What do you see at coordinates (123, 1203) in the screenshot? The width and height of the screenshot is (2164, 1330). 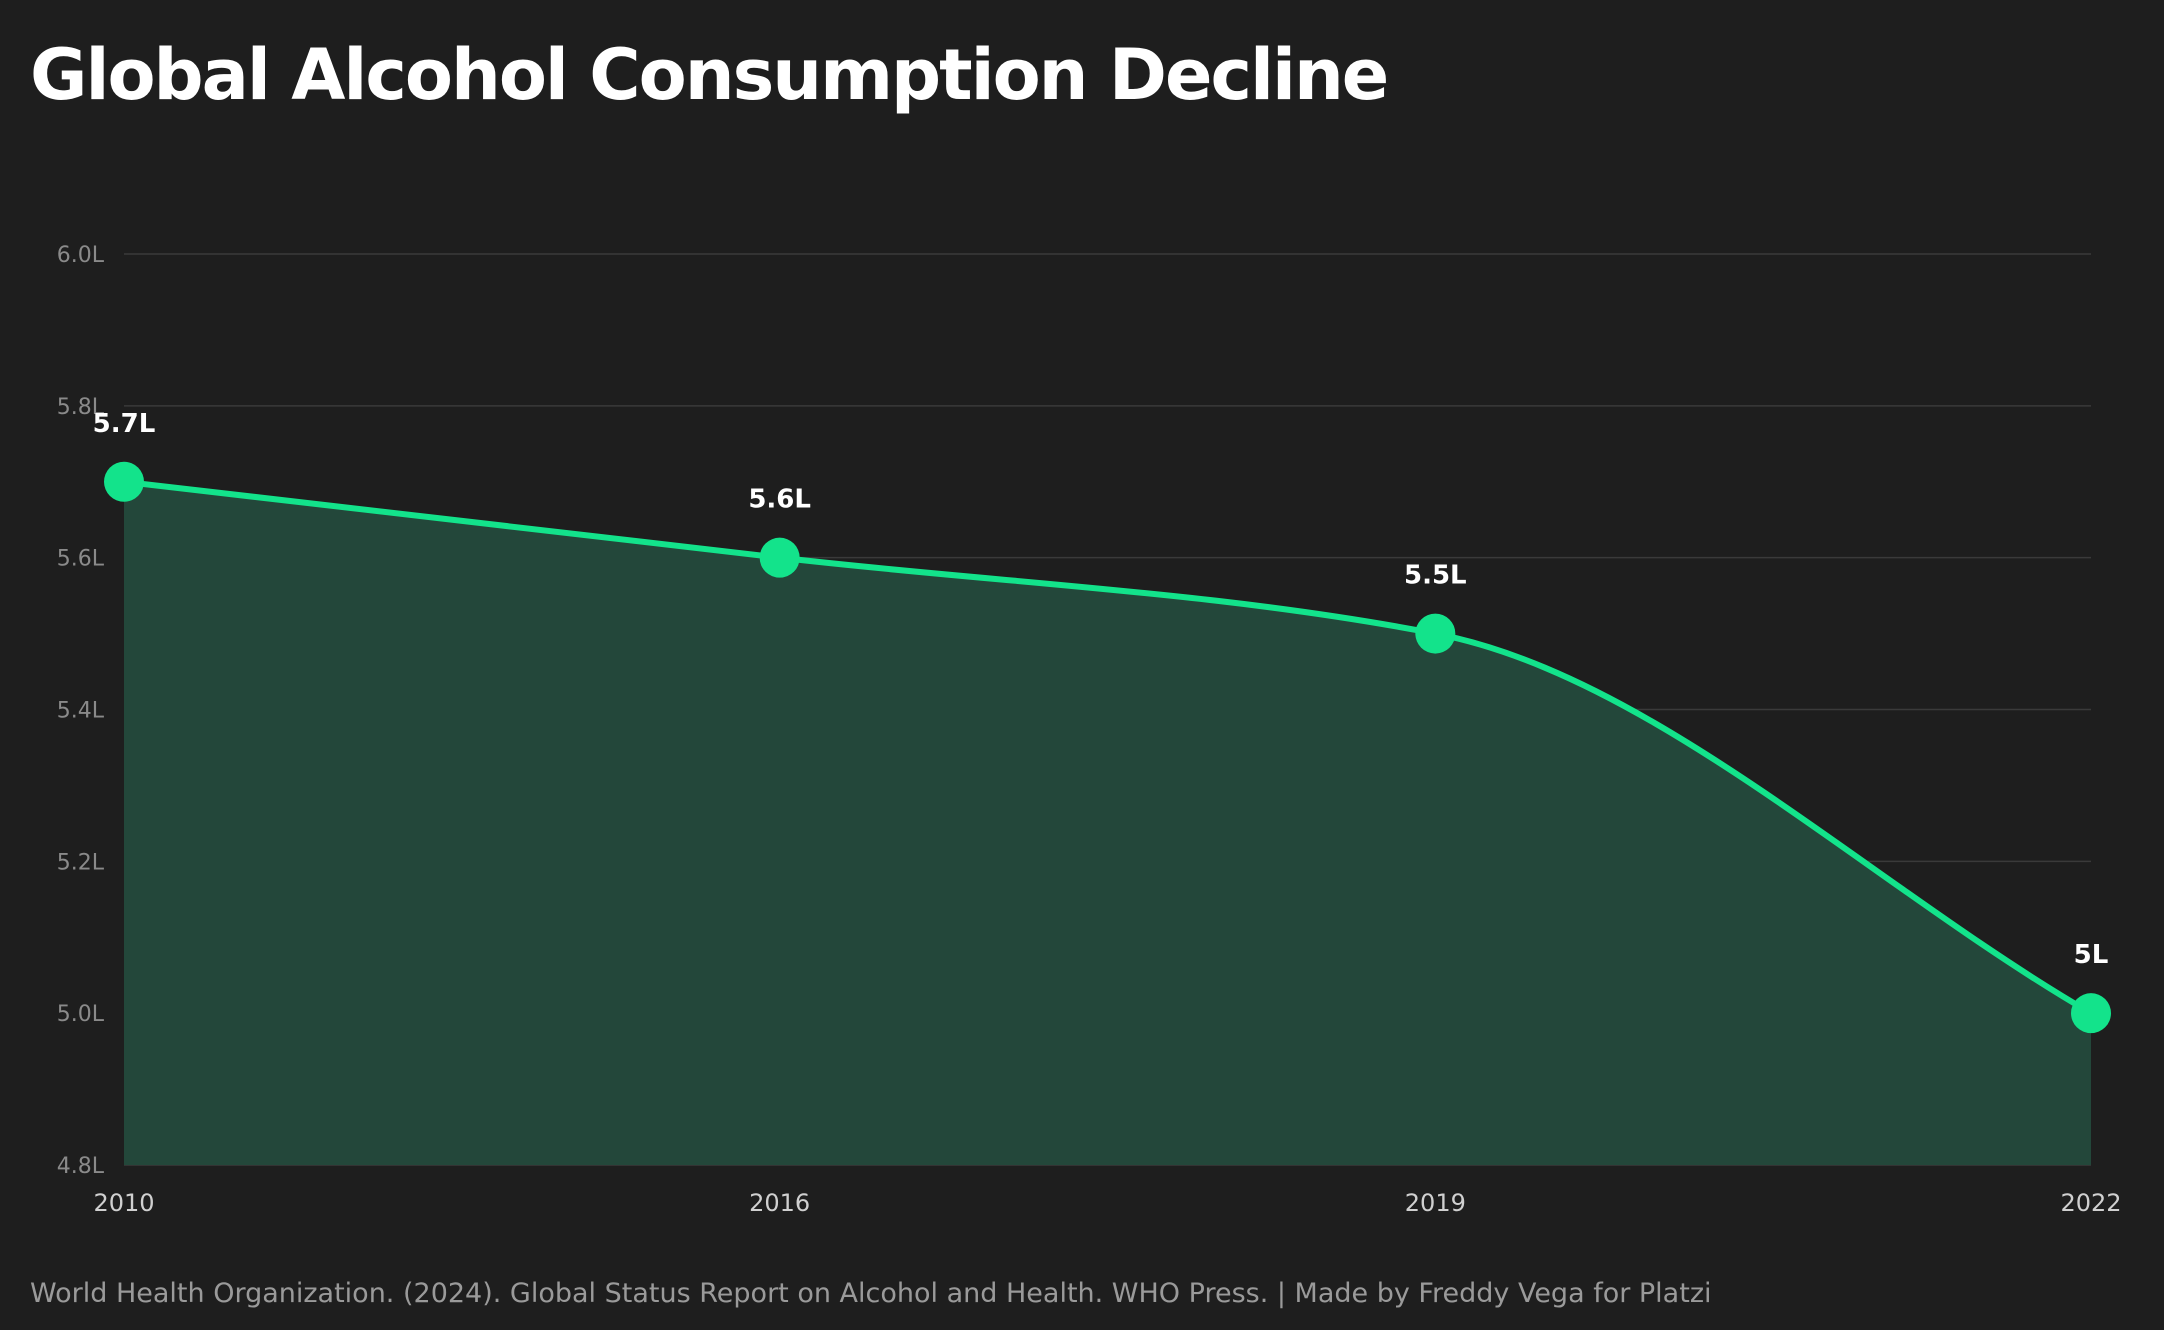 I see `x-tick-label: 2010` at bounding box center [123, 1203].